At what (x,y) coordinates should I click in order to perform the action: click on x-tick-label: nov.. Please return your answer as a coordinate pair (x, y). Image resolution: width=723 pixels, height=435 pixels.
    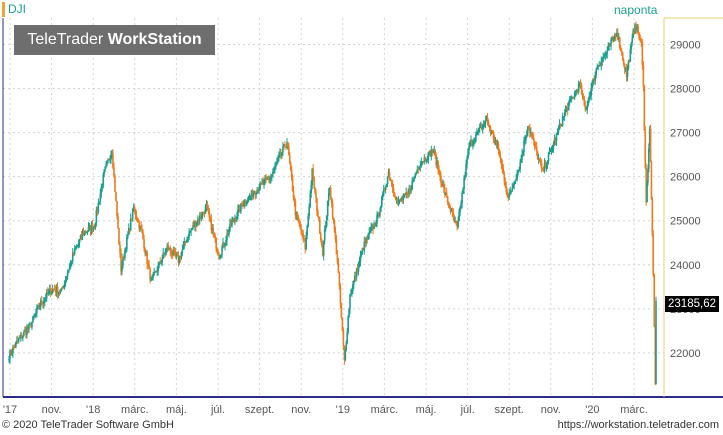
    Looking at the image, I should click on (551, 410).